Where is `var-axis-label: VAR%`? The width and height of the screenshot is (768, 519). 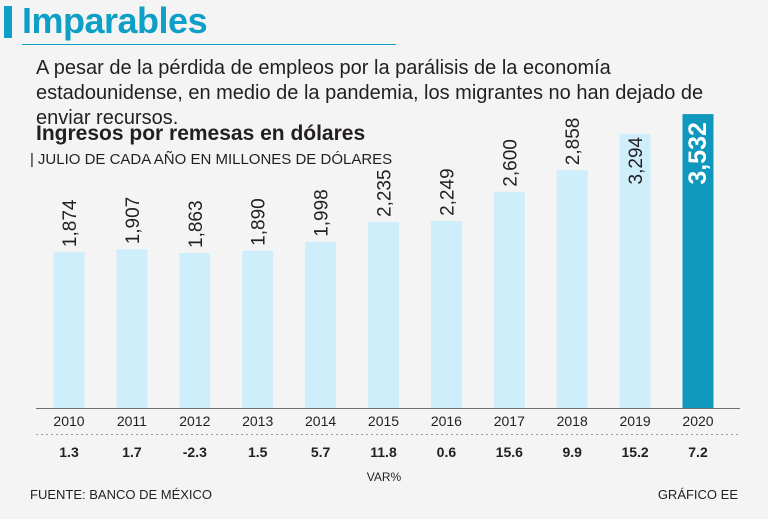
var-axis-label: VAR% is located at coordinates (384, 477).